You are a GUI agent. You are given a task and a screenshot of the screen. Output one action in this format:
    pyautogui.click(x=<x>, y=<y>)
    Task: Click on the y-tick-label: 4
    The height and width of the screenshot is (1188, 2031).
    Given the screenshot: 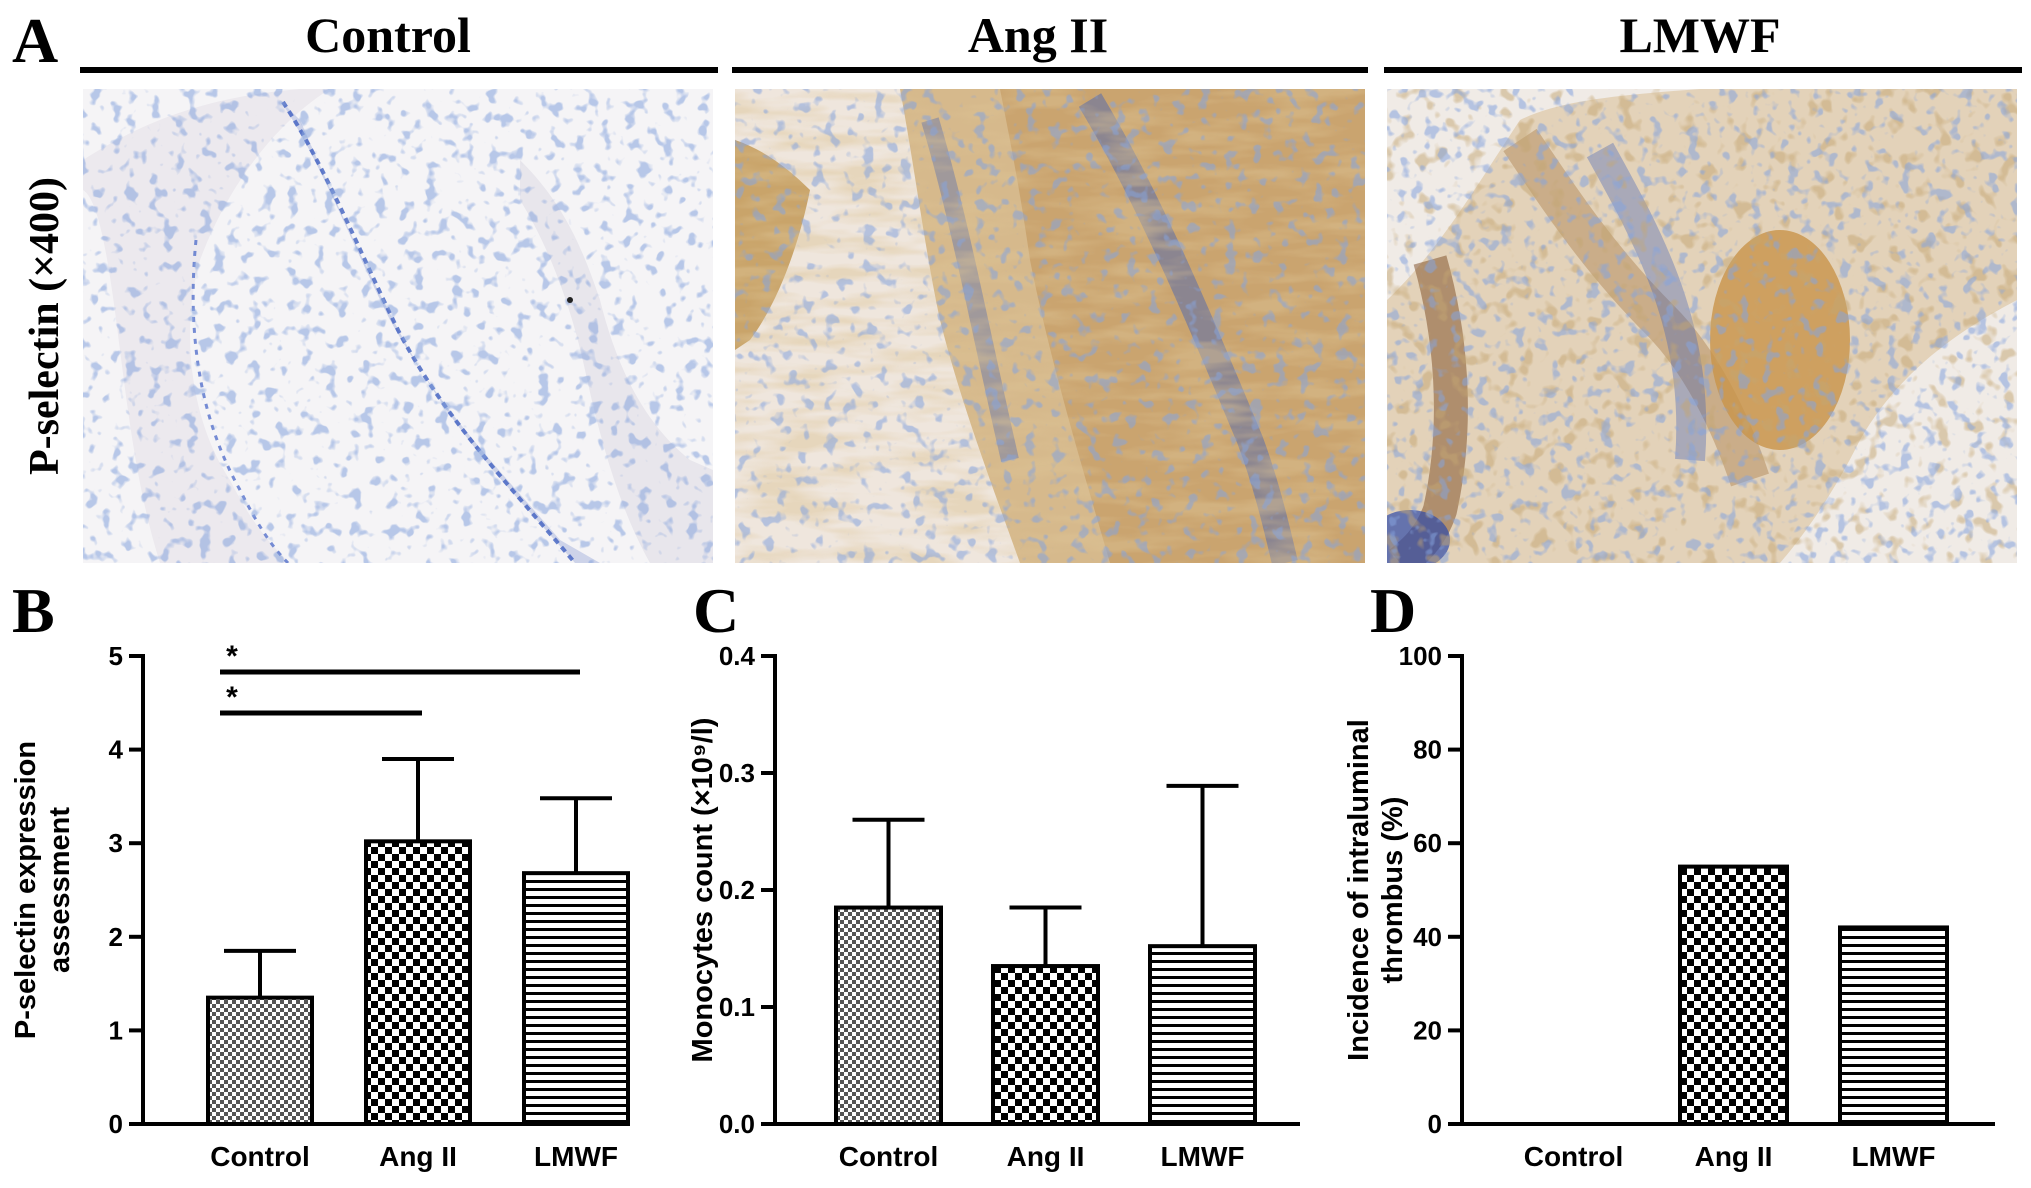 What is the action you would take?
    pyautogui.click(x=116, y=750)
    